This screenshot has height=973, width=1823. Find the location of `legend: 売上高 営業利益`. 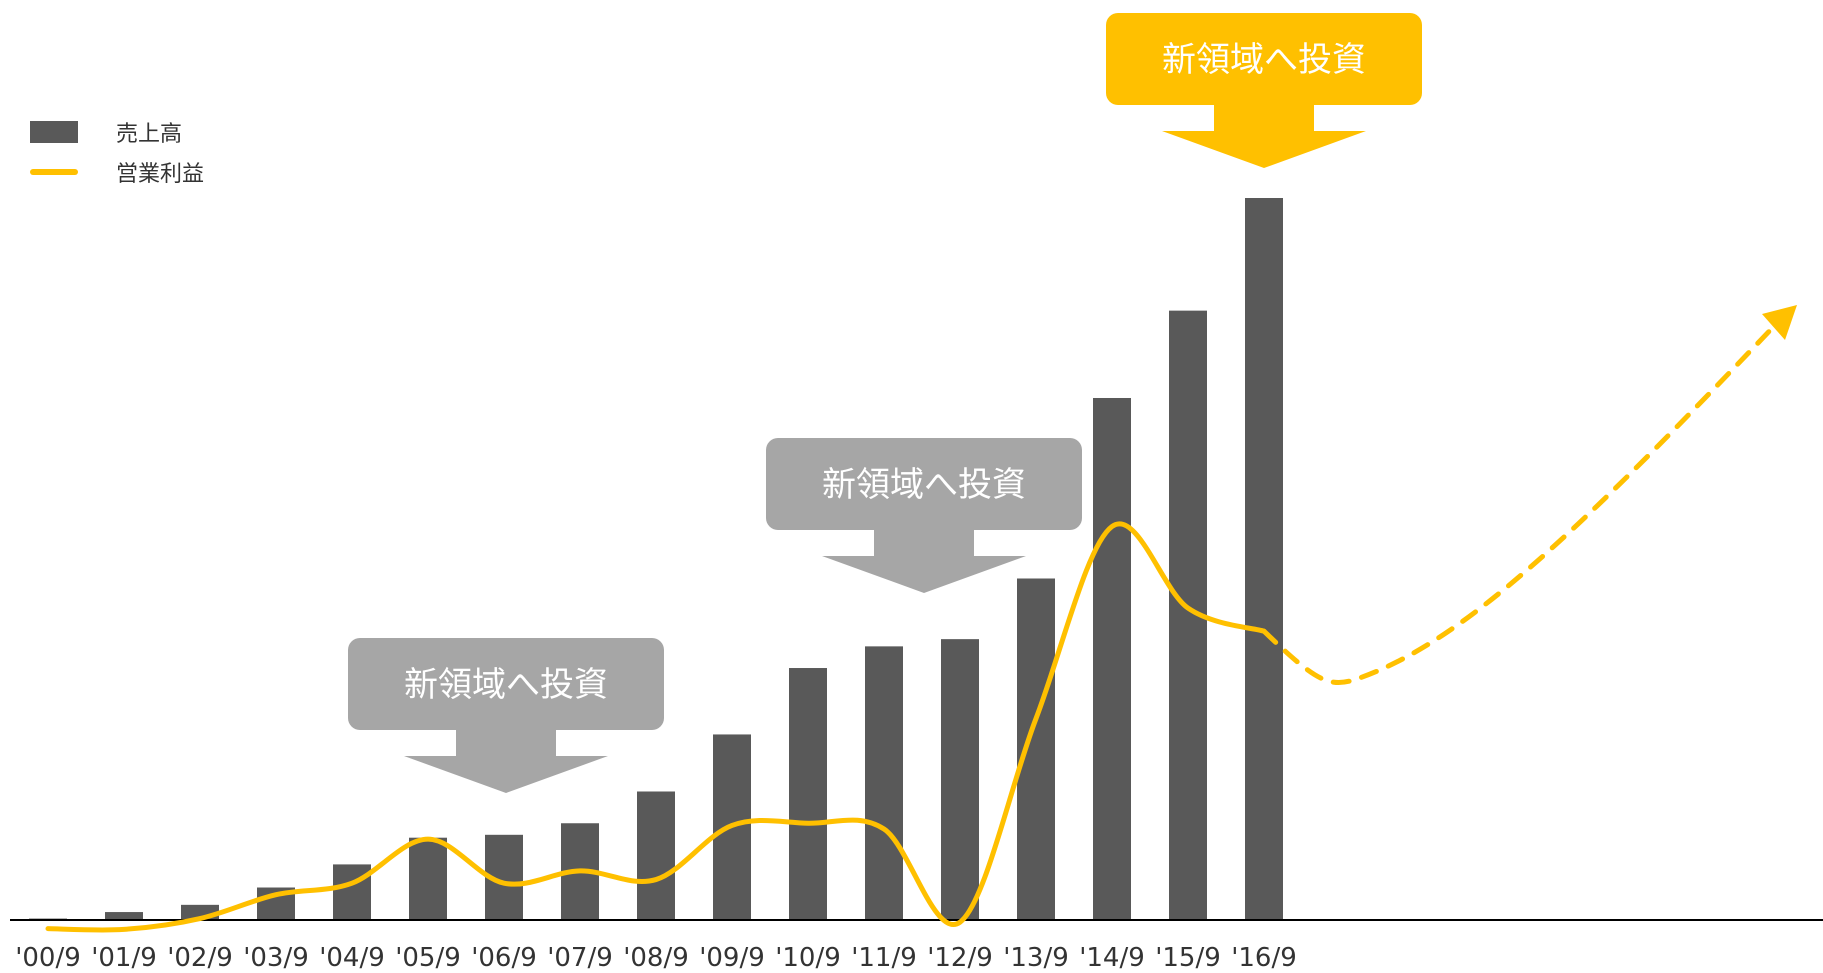

legend: 売上高 営業利益 is located at coordinates (117, 152).